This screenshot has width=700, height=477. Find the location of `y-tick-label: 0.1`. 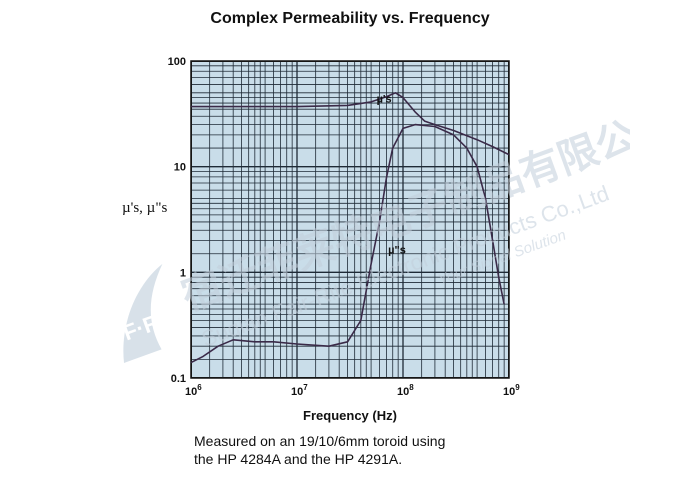

y-tick-label: 0.1 is located at coordinates (178, 379).